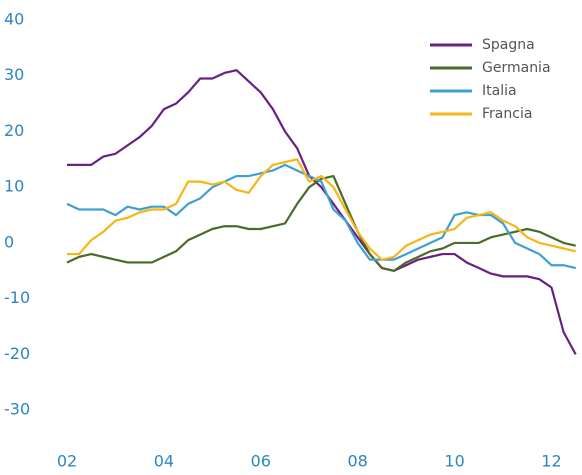 This screenshot has height=475, width=582. What do you see at coordinates (164, 461) in the screenshot?
I see `x-tick-label: 04` at bounding box center [164, 461].